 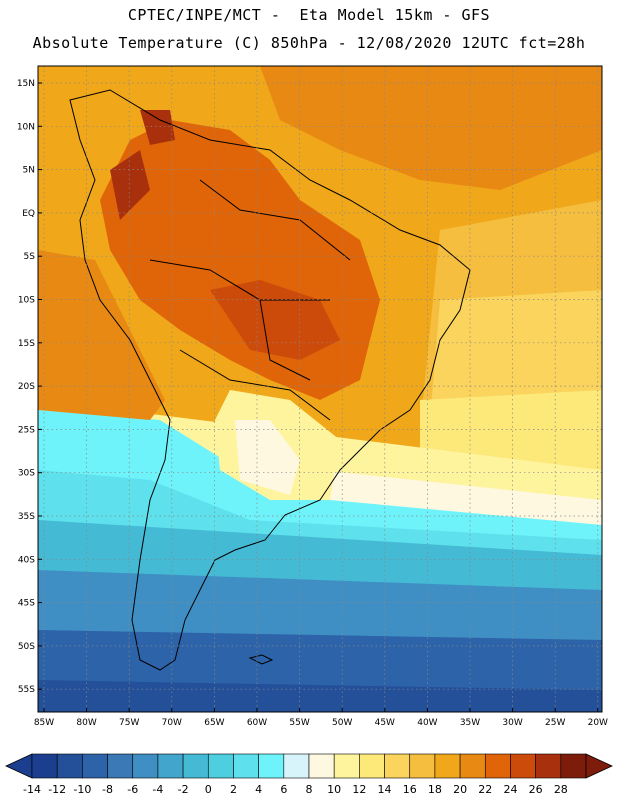 I want to click on colorbar-label: 0, so click(x=208, y=789).